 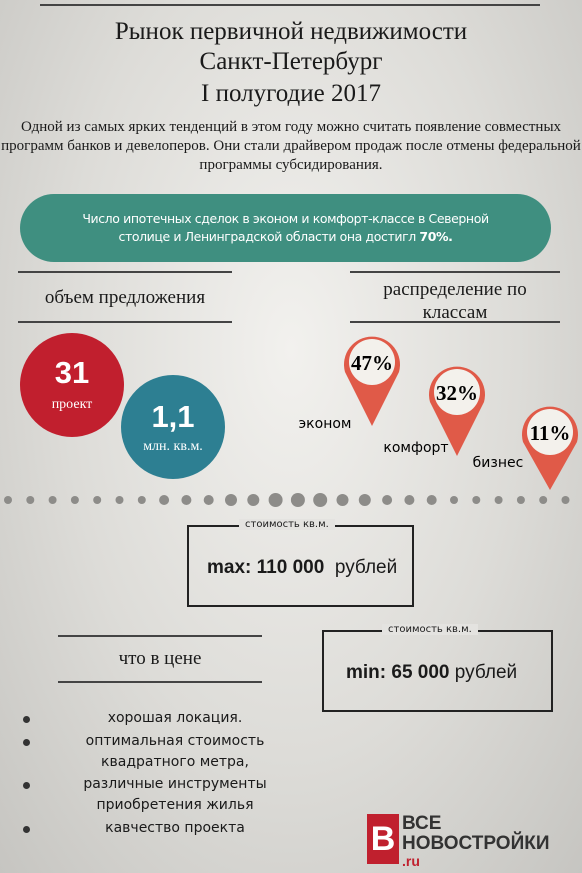 What do you see at coordinates (229, 567) in the screenshot?
I see `price-label: max:` at bounding box center [229, 567].